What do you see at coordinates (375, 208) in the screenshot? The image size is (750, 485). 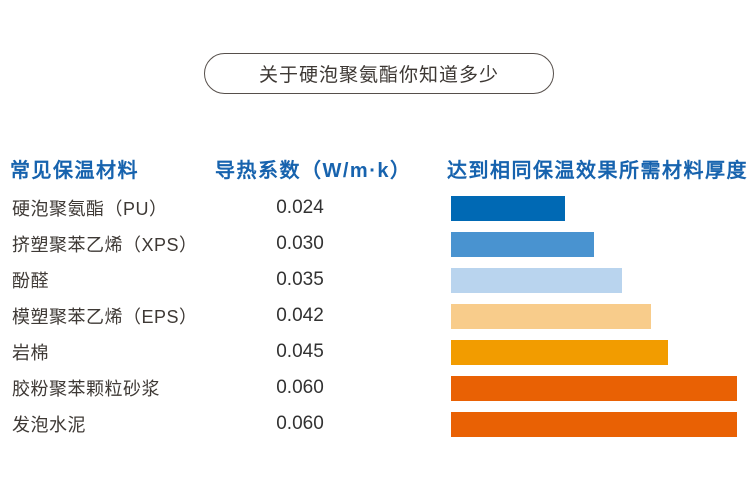 I see `table-row: 硬泡聚氨酯（PU） 0.024` at bounding box center [375, 208].